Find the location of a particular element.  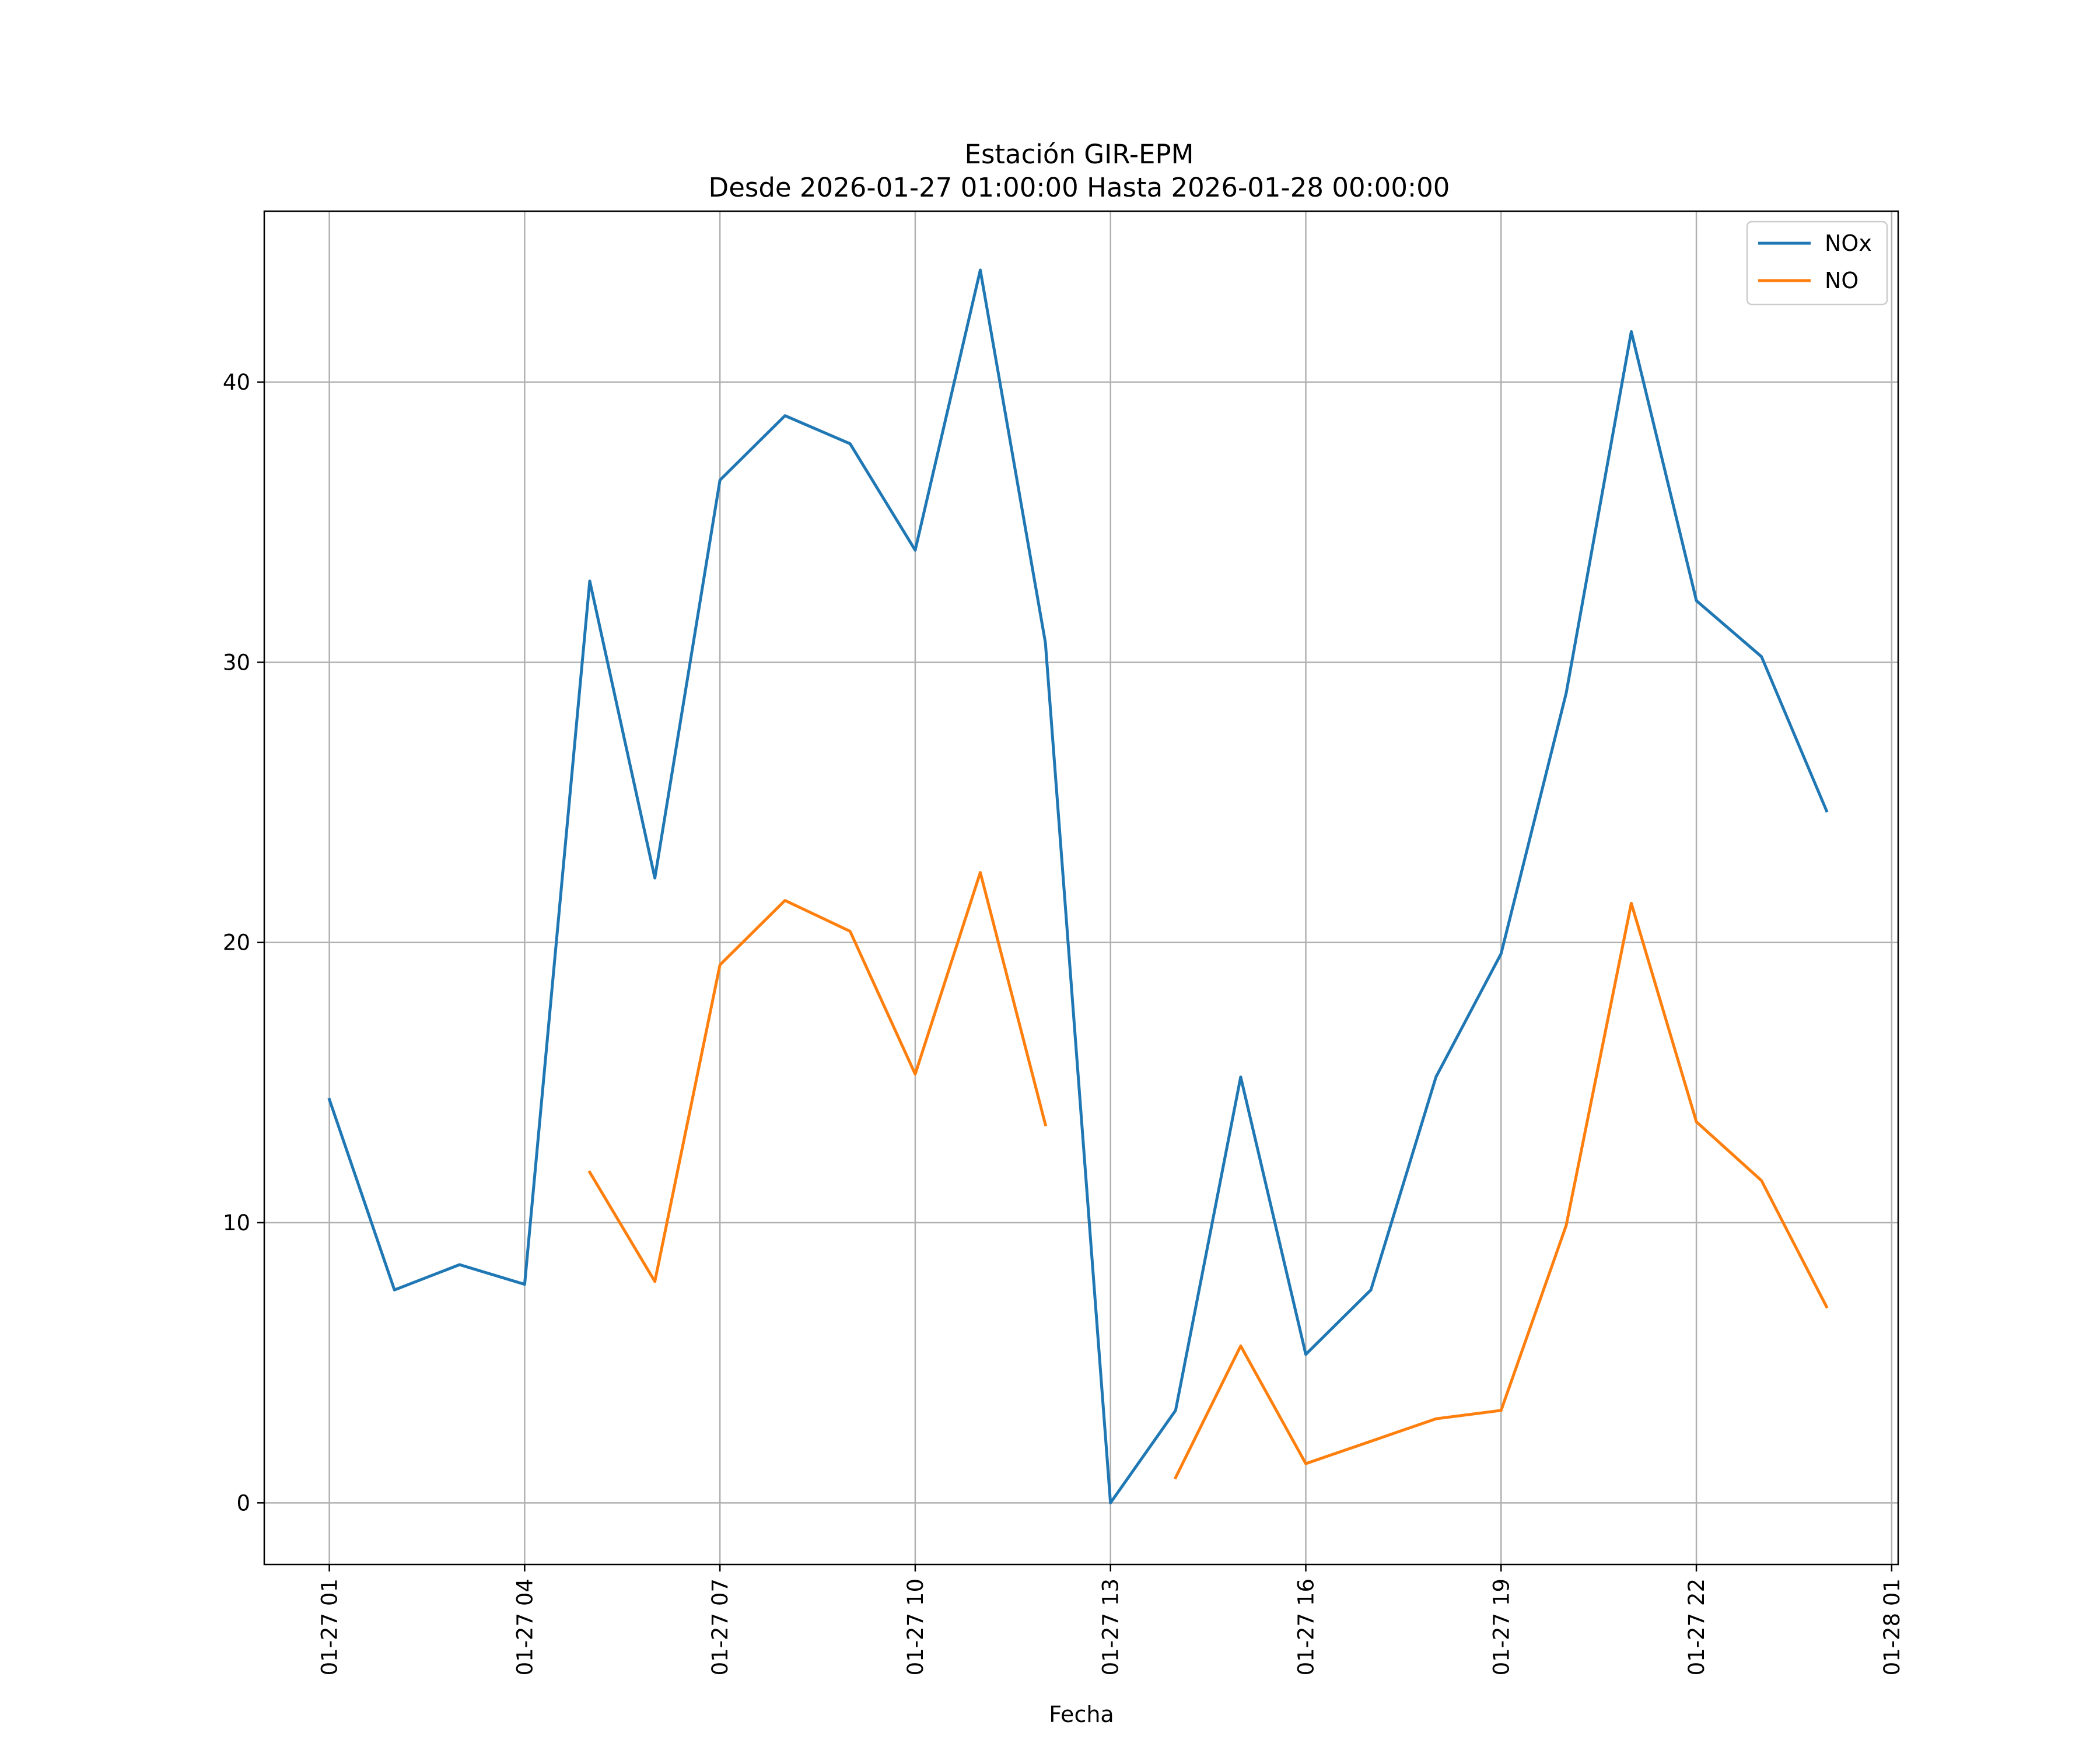

y-tick-label: 20 is located at coordinates (236, 943).